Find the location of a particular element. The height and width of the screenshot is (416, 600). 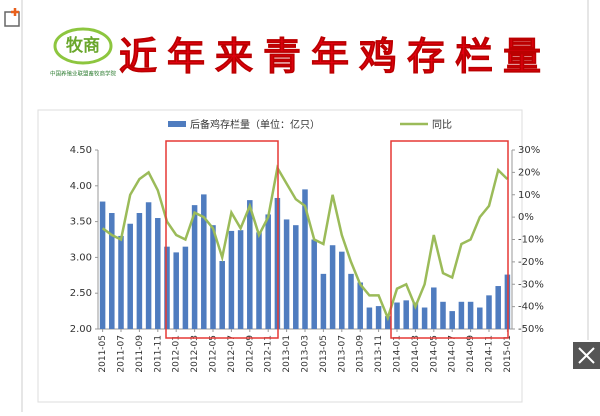

y-tick-label: 2.00 is located at coordinates (81, 329).